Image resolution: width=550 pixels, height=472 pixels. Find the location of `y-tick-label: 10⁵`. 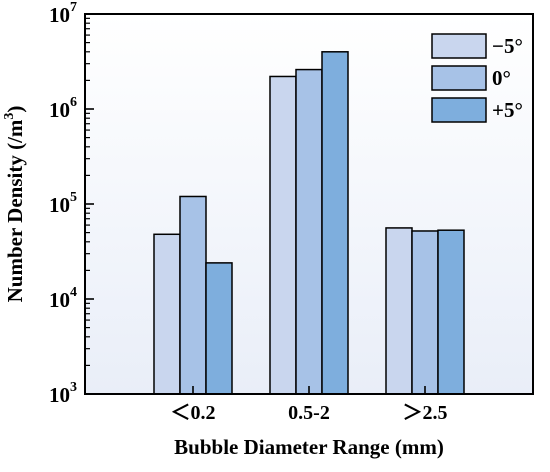

y-tick-label: 10⁵ is located at coordinates (63, 203).